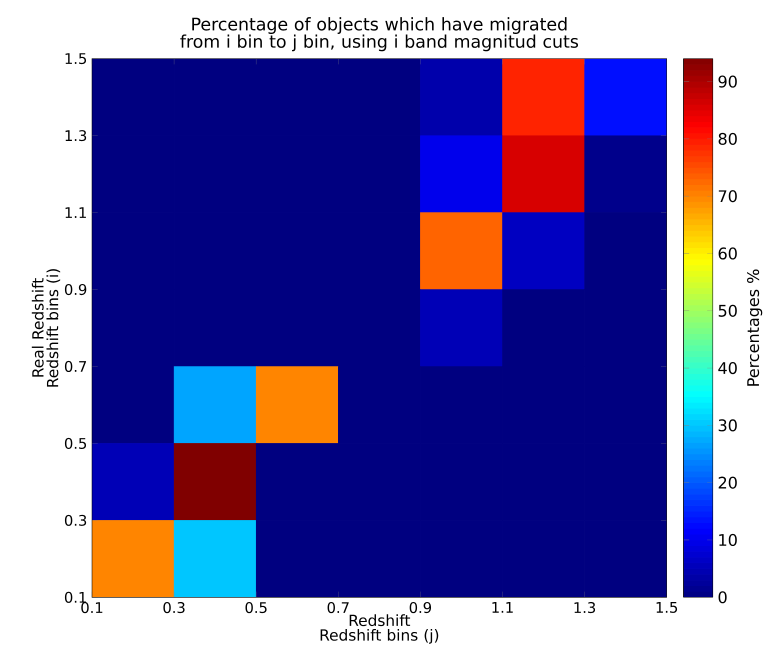 Image resolution: width=782 pixels, height=664 pixels. I want to click on x-tick-label: 1.1, so click(502, 607).